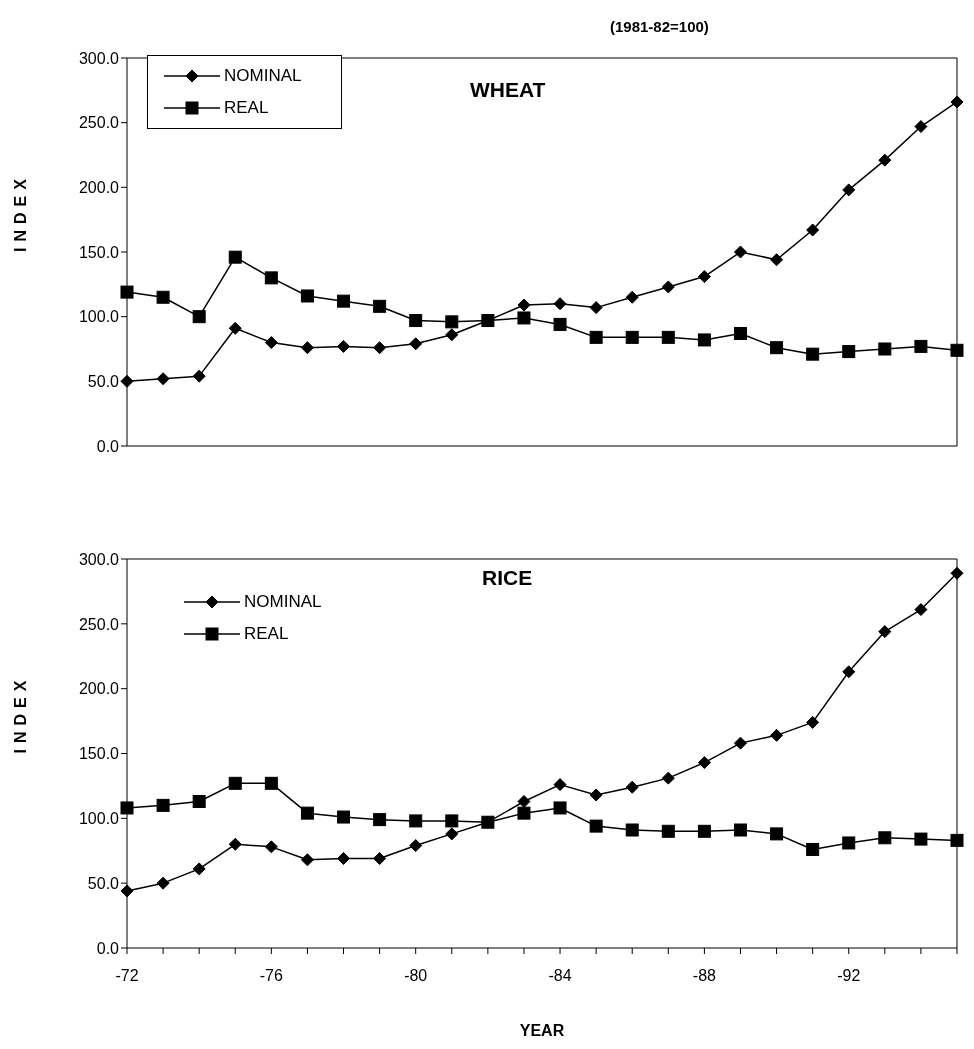  What do you see at coordinates (560, 976) in the screenshot?
I see `x-tick-label: -84` at bounding box center [560, 976].